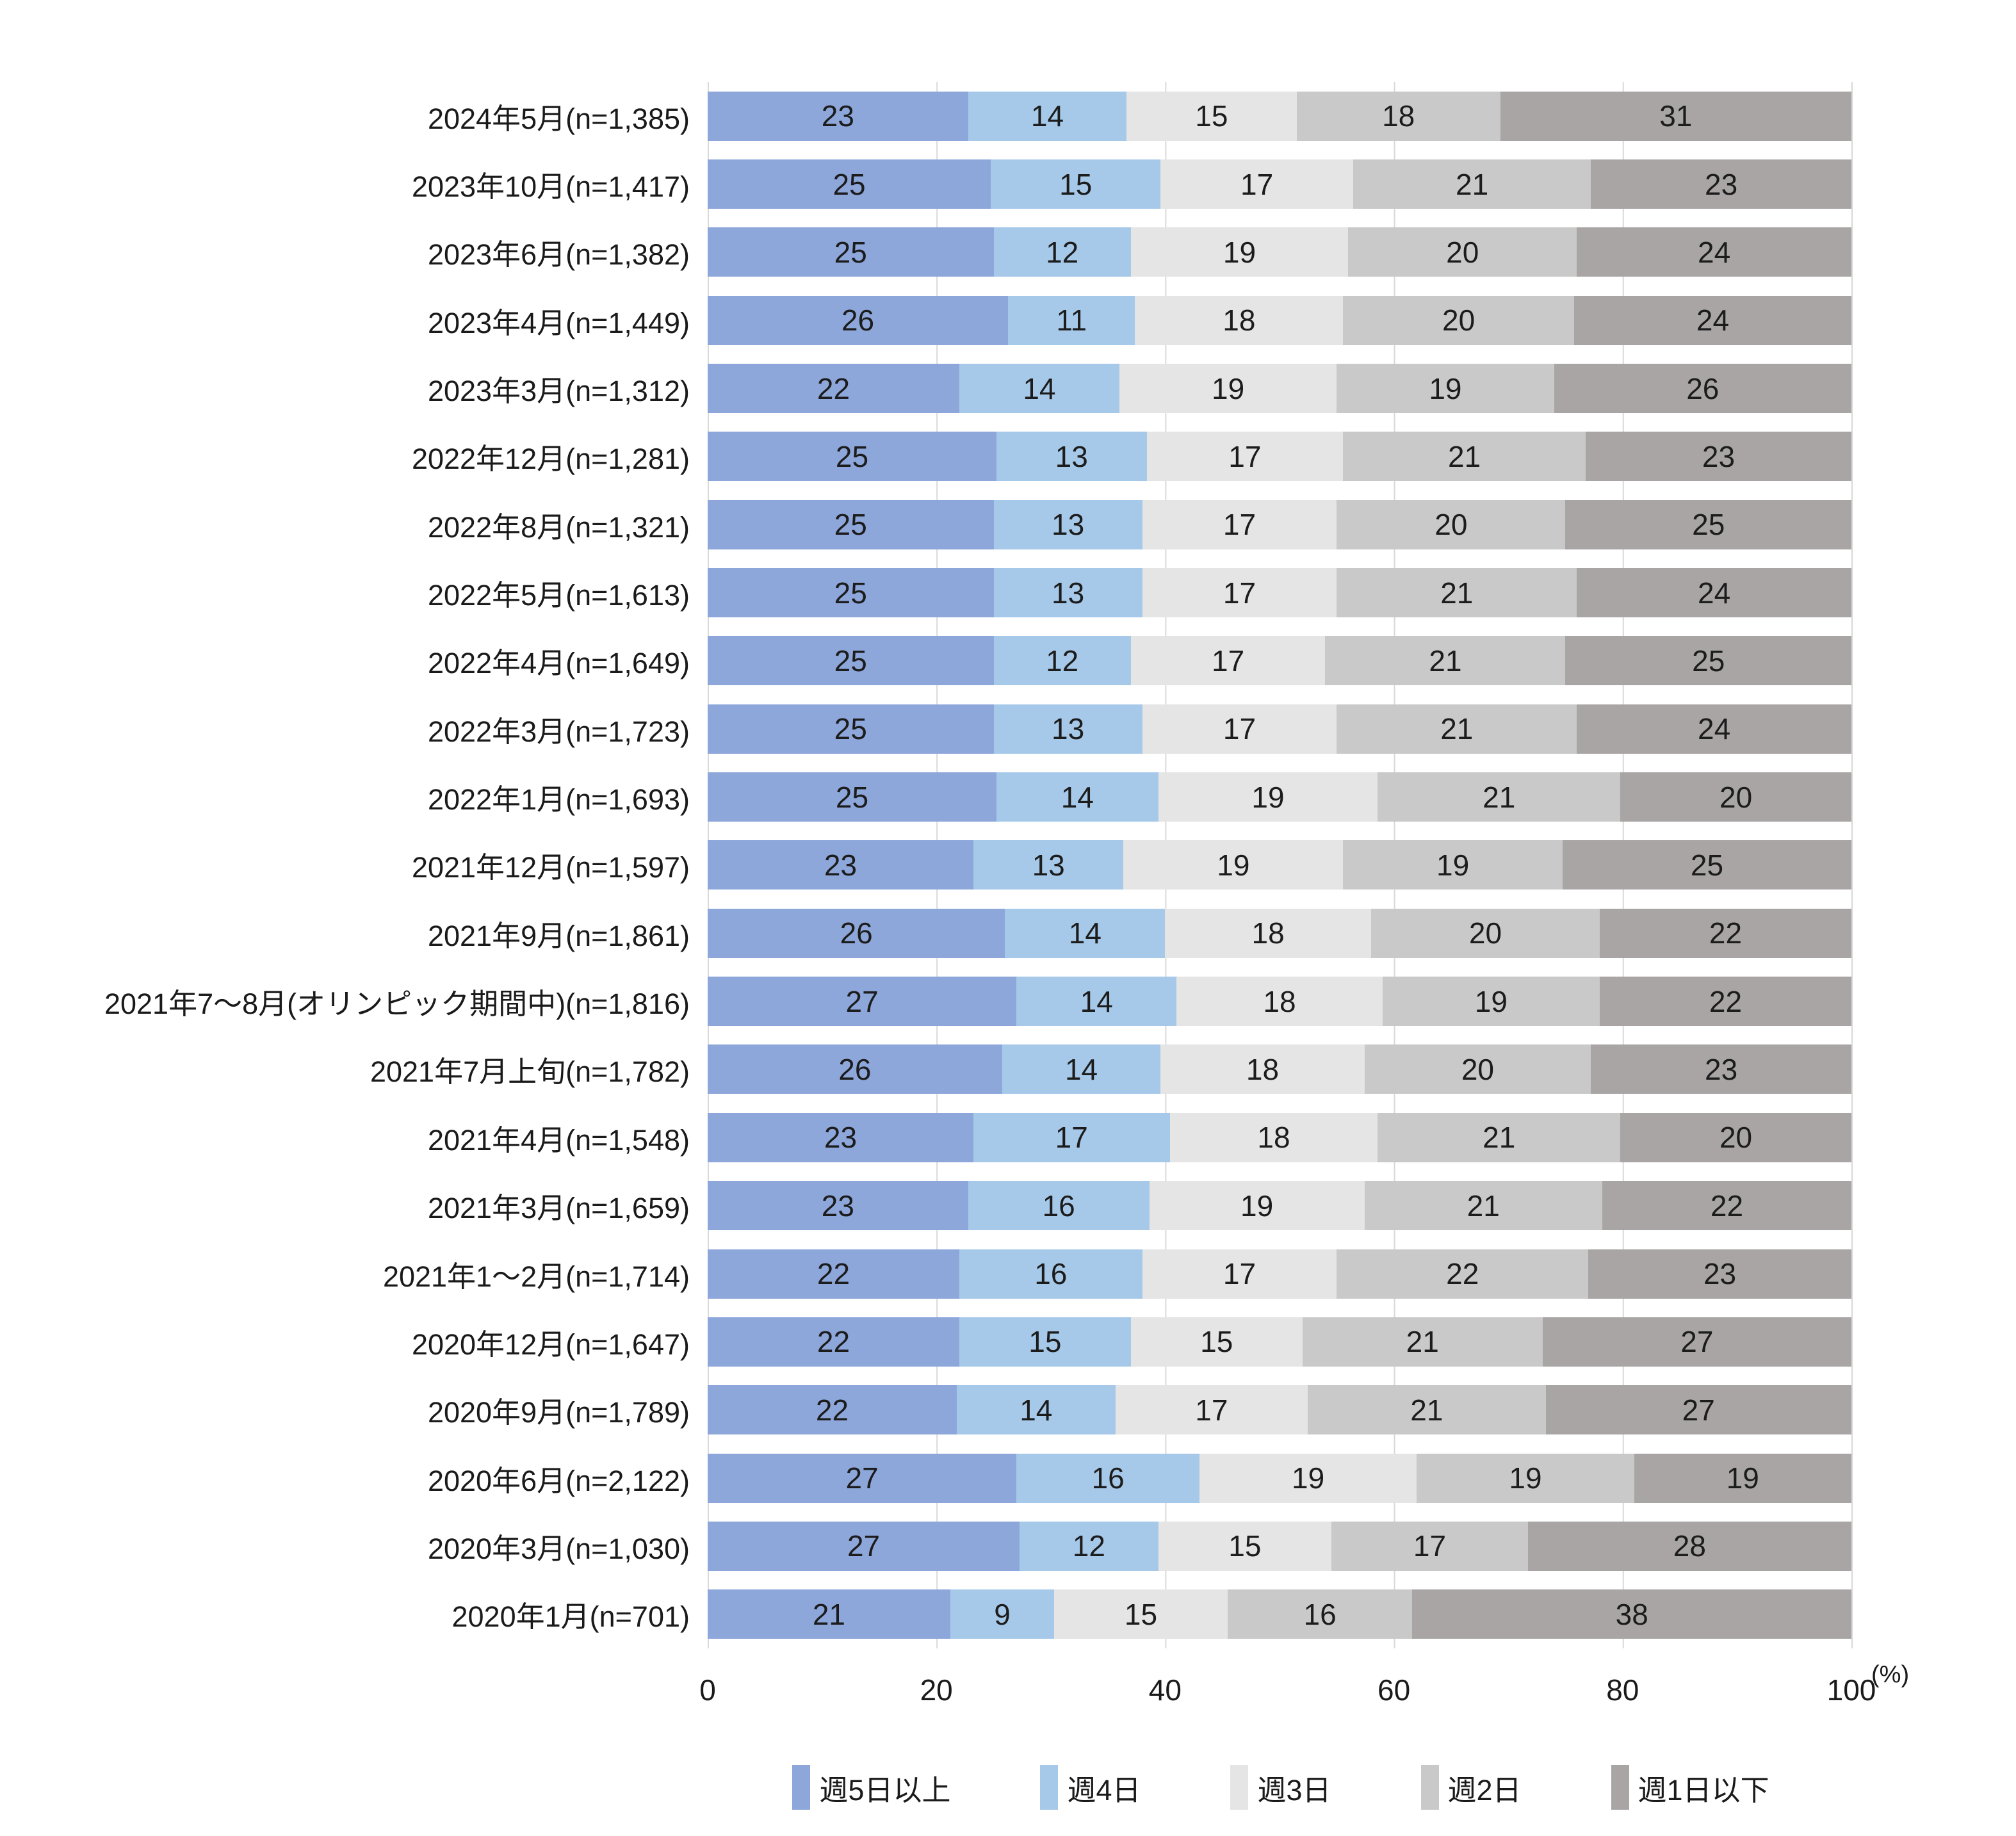 The image size is (2016, 1836). I want to click on legend-label: 週3日, so click(1294, 1790).